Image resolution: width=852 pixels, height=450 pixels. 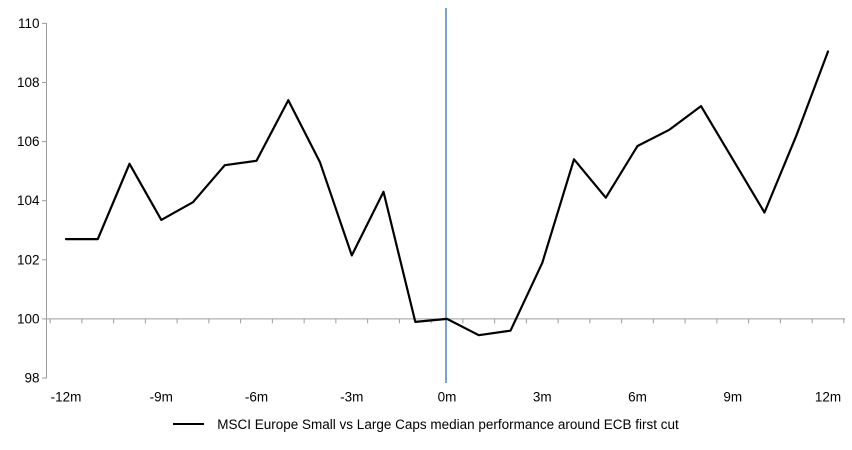 What do you see at coordinates (28, 200) in the screenshot?
I see `y-axis-tick-label: 104` at bounding box center [28, 200].